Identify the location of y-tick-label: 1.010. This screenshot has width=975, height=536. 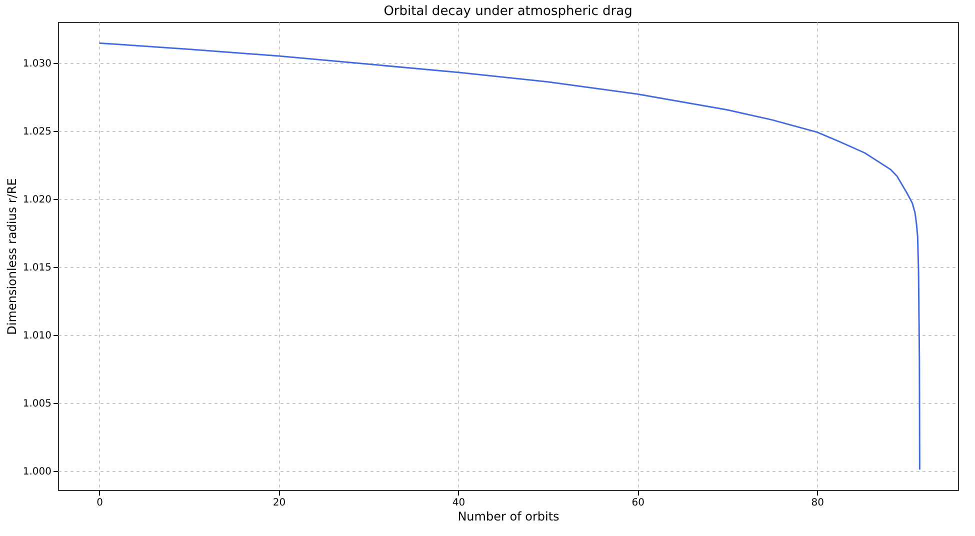
(37, 336).